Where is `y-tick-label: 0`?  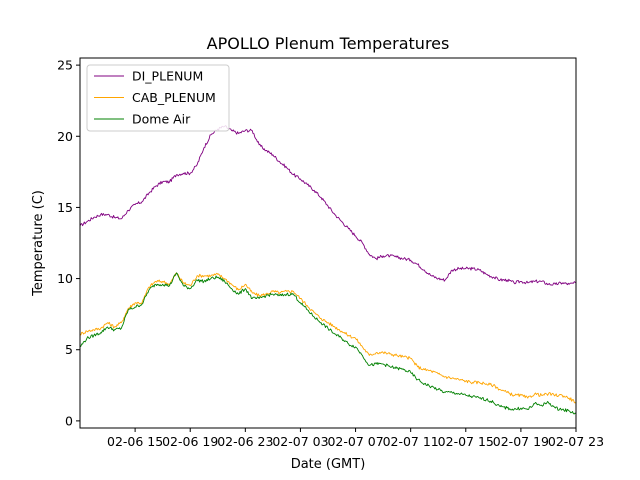 y-tick-label: 0 is located at coordinates (69, 420).